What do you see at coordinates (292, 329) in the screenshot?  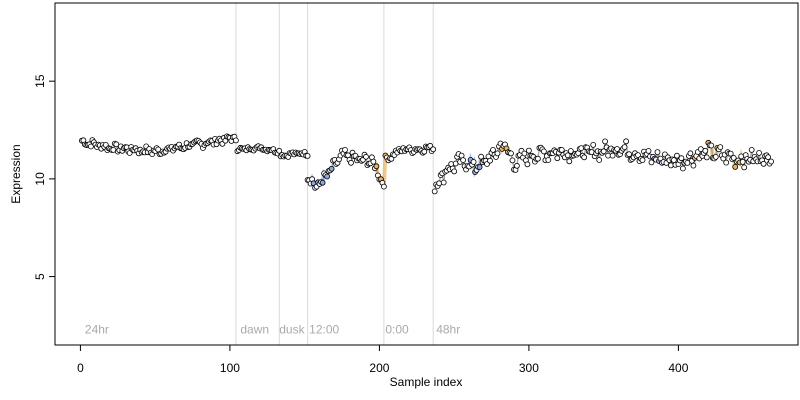 I see `region-label-2: dusk` at bounding box center [292, 329].